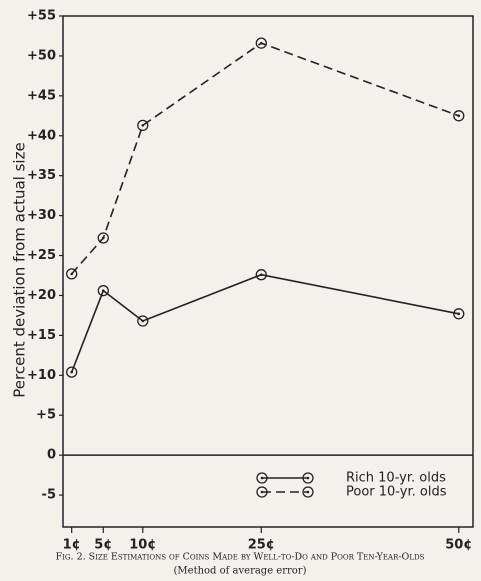 This screenshot has width=481, height=581. Describe the element at coordinates (264, 323) in the screenshot. I see `series-line` at that location.